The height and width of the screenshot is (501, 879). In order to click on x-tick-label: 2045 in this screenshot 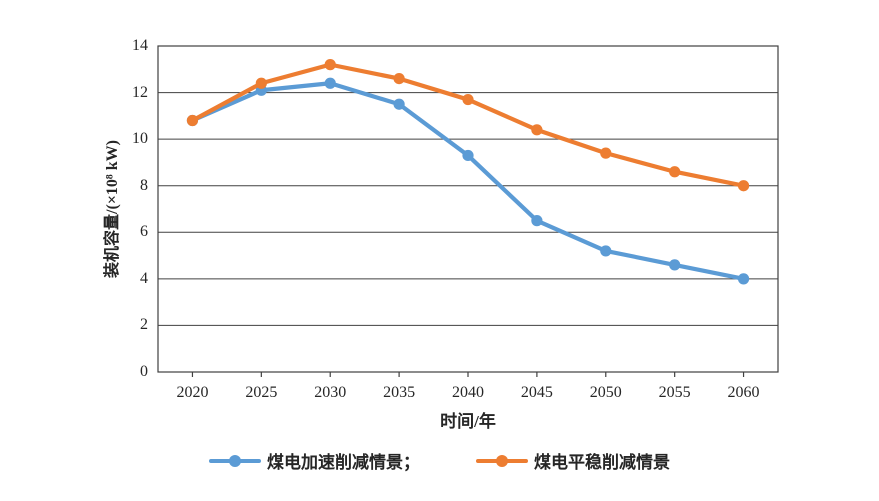, I will do `click(536, 392)`.